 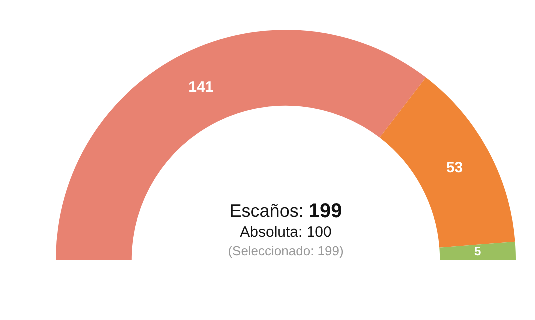 What do you see at coordinates (201, 87) in the screenshot?
I see `data-label: 141` at bounding box center [201, 87].